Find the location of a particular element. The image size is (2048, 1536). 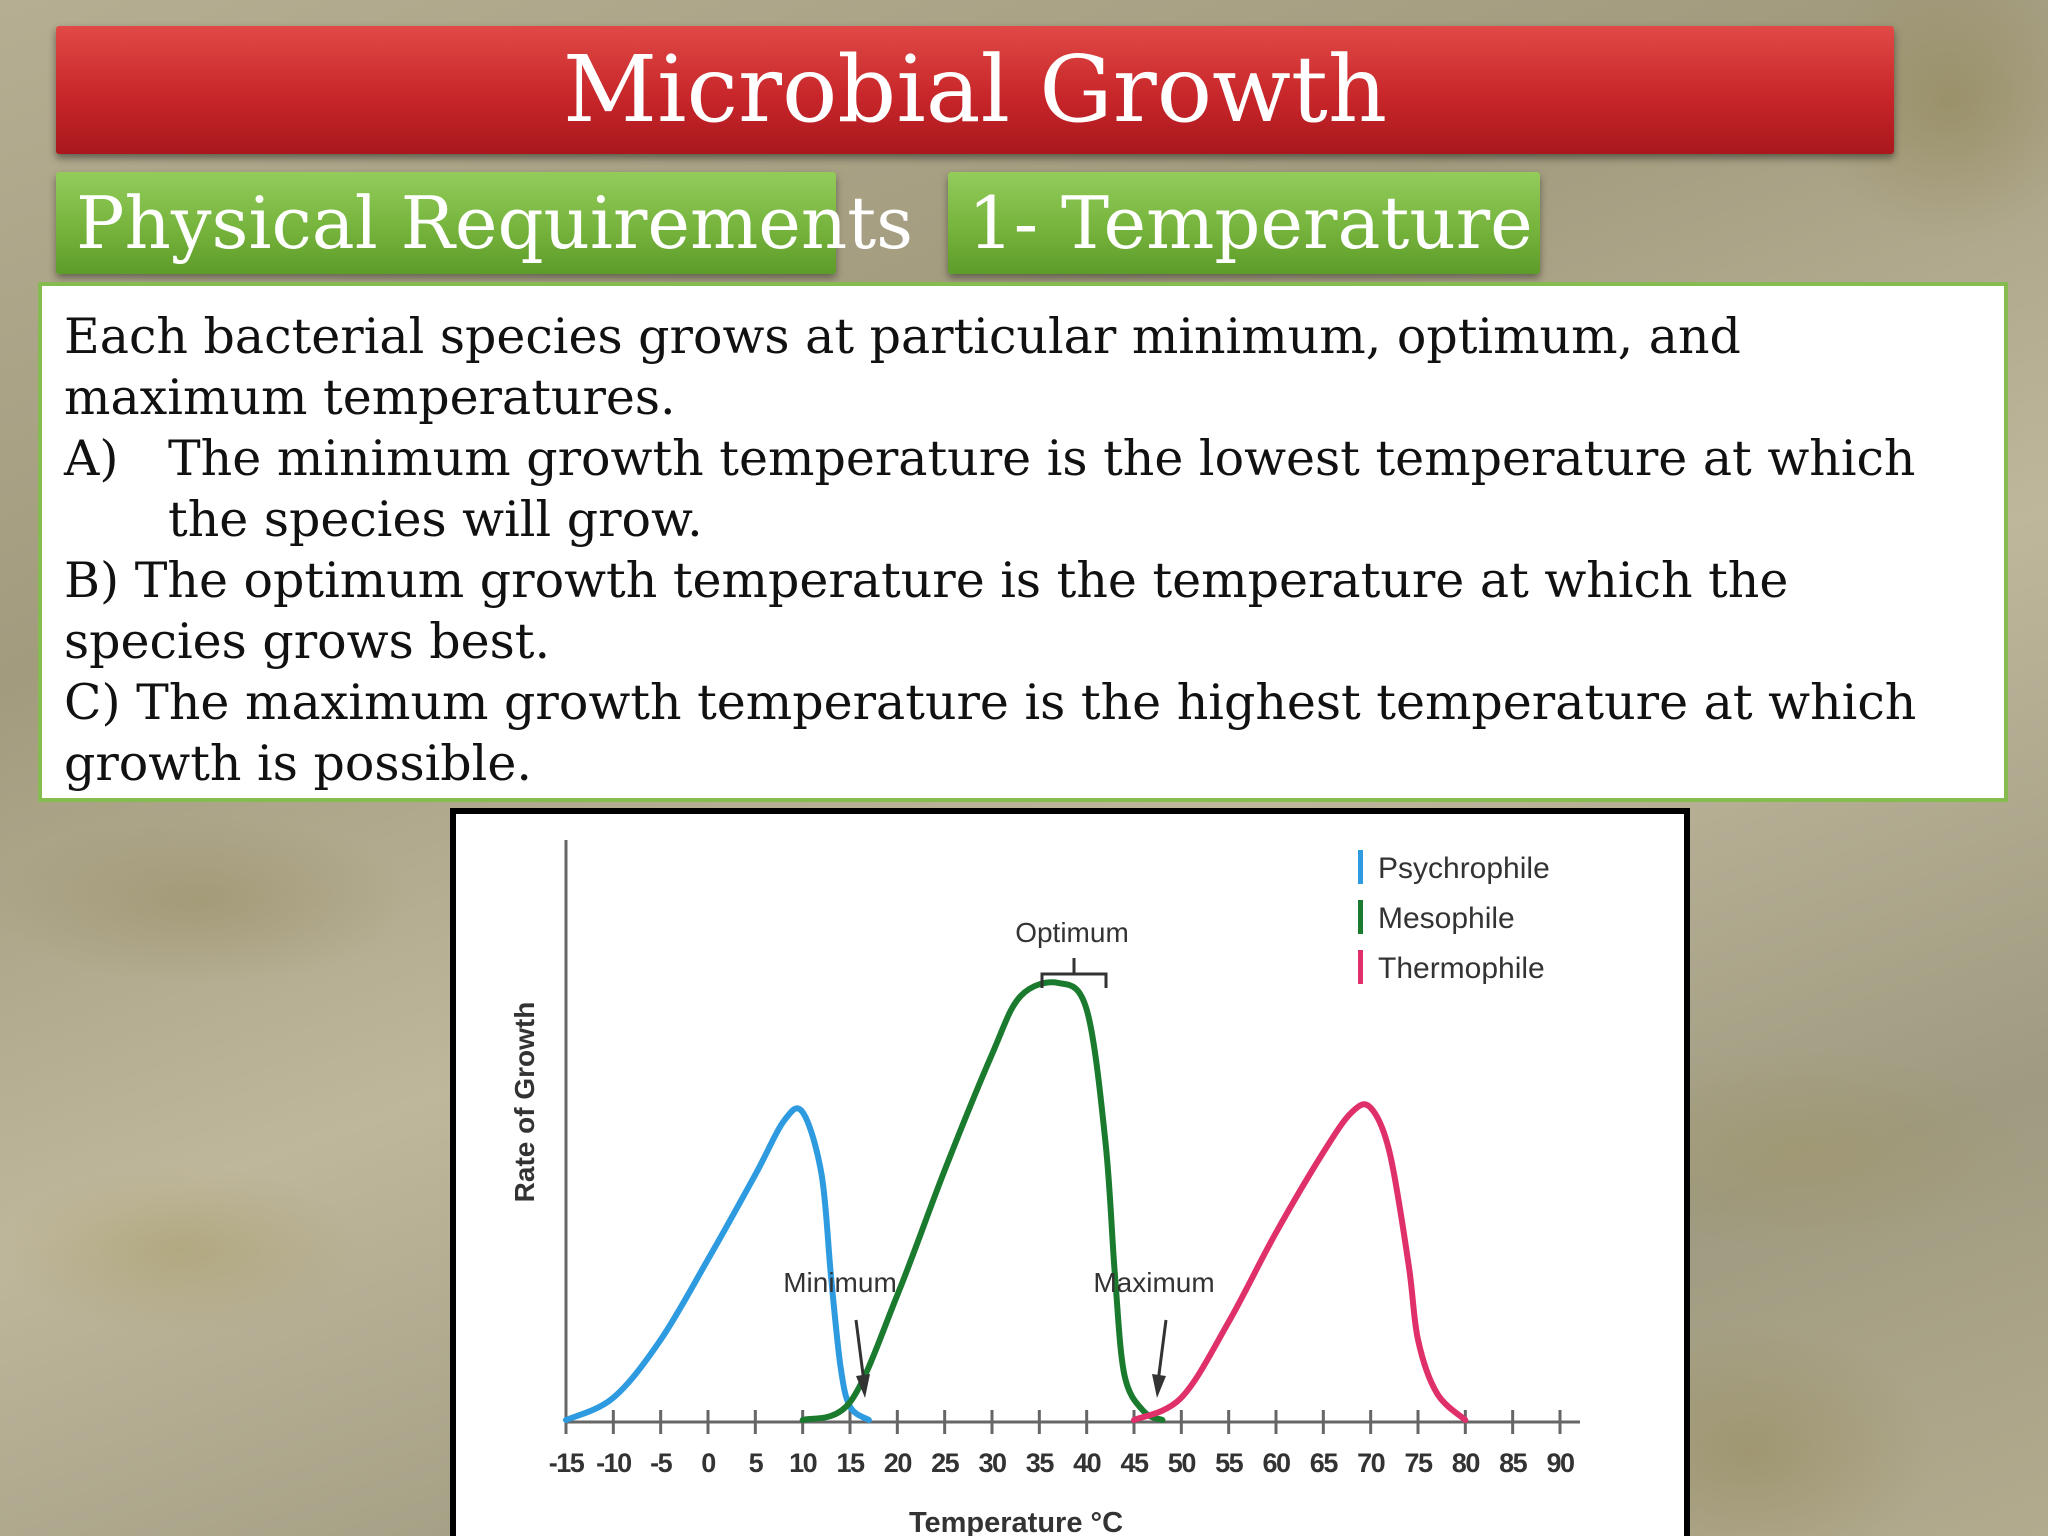

legend-label-psychrophile: Psychrophile is located at coordinates (1464, 868).